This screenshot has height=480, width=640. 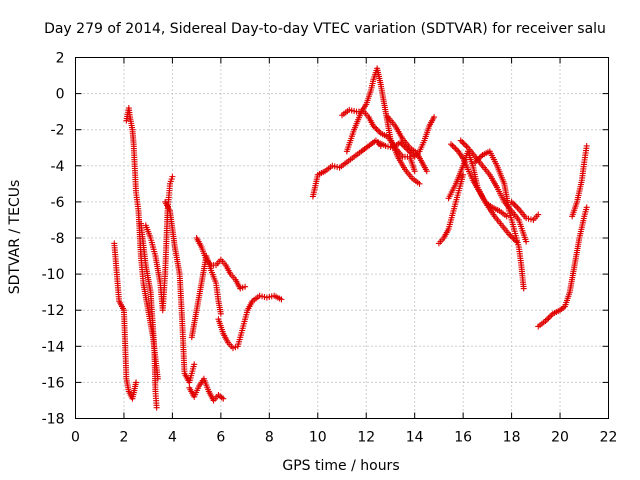 I want to click on y-axis-title: SDTVAR / TECUs, so click(x=15, y=237).